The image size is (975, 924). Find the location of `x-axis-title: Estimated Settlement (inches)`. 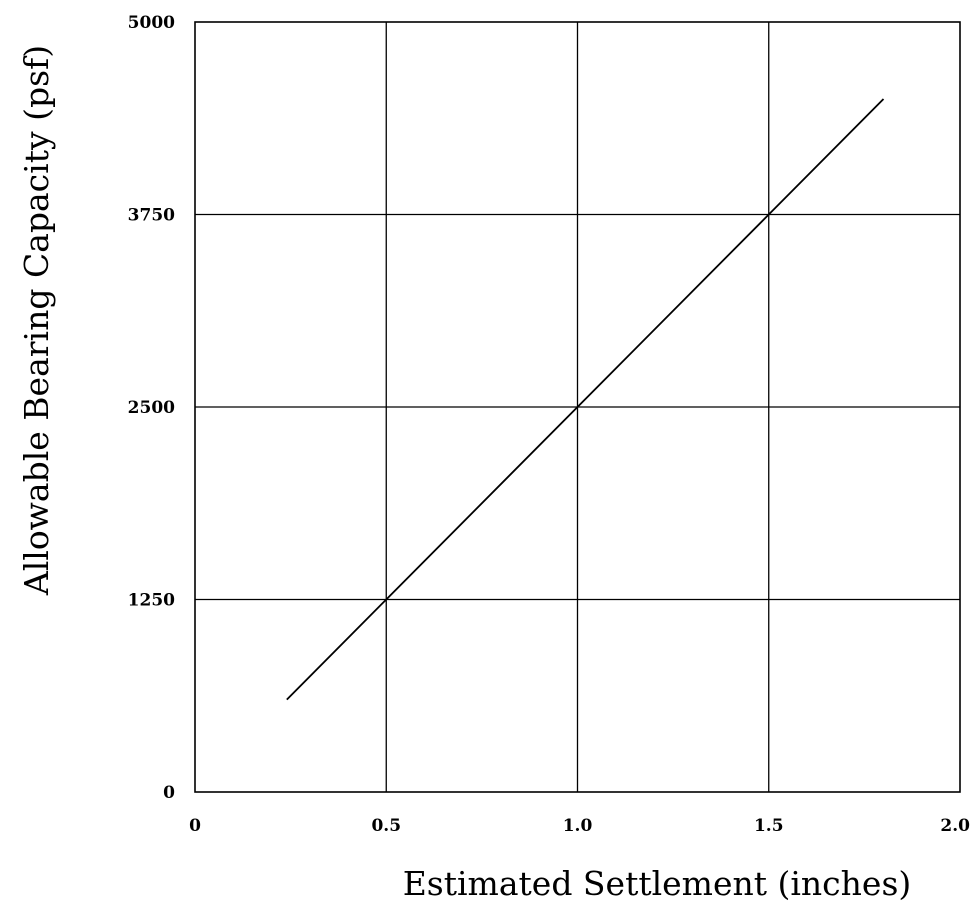

x-axis-title: Estimated Settlement (inches) is located at coordinates (657, 883).